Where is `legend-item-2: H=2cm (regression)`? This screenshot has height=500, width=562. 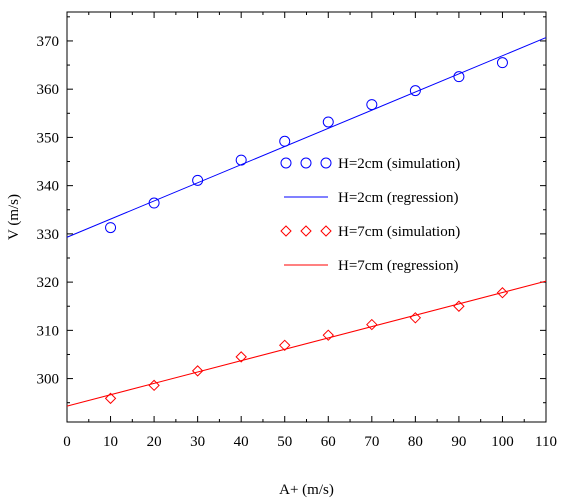 legend-item-2: H=2cm (regression) is located at coordinates (371, 198).